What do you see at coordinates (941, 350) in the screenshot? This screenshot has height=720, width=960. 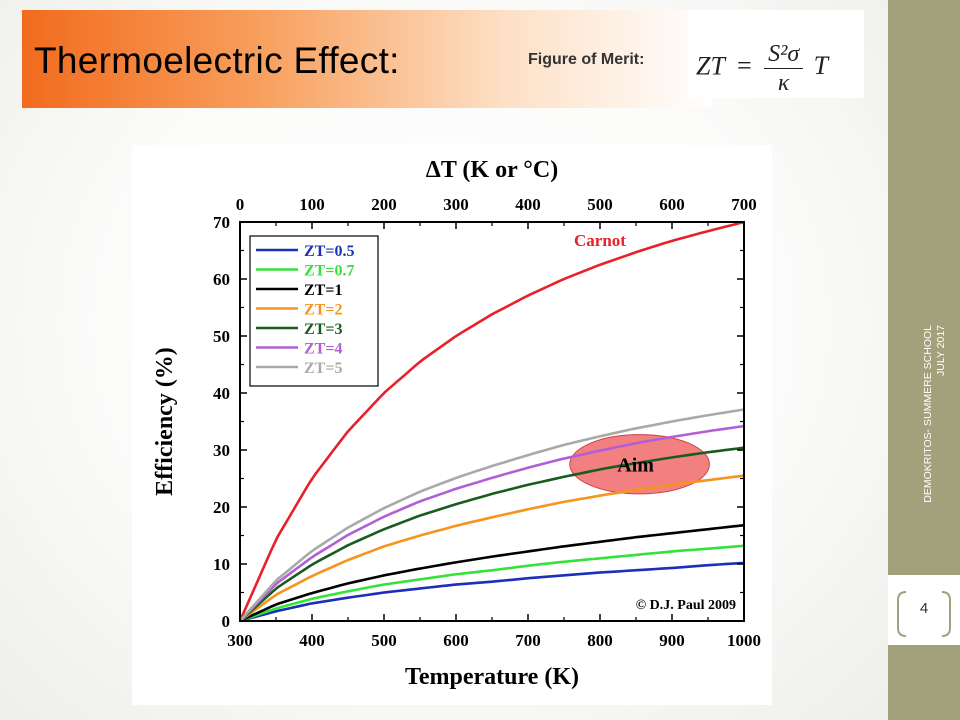 I see `footer-line-2: JULY 2017` at bounding box center [941, 350].